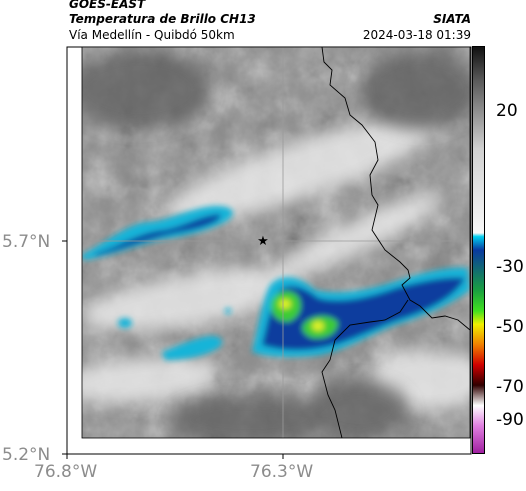 The image size is (526, 491). I want to click on satellite-title: GOES-EAST, so click(107, 5).